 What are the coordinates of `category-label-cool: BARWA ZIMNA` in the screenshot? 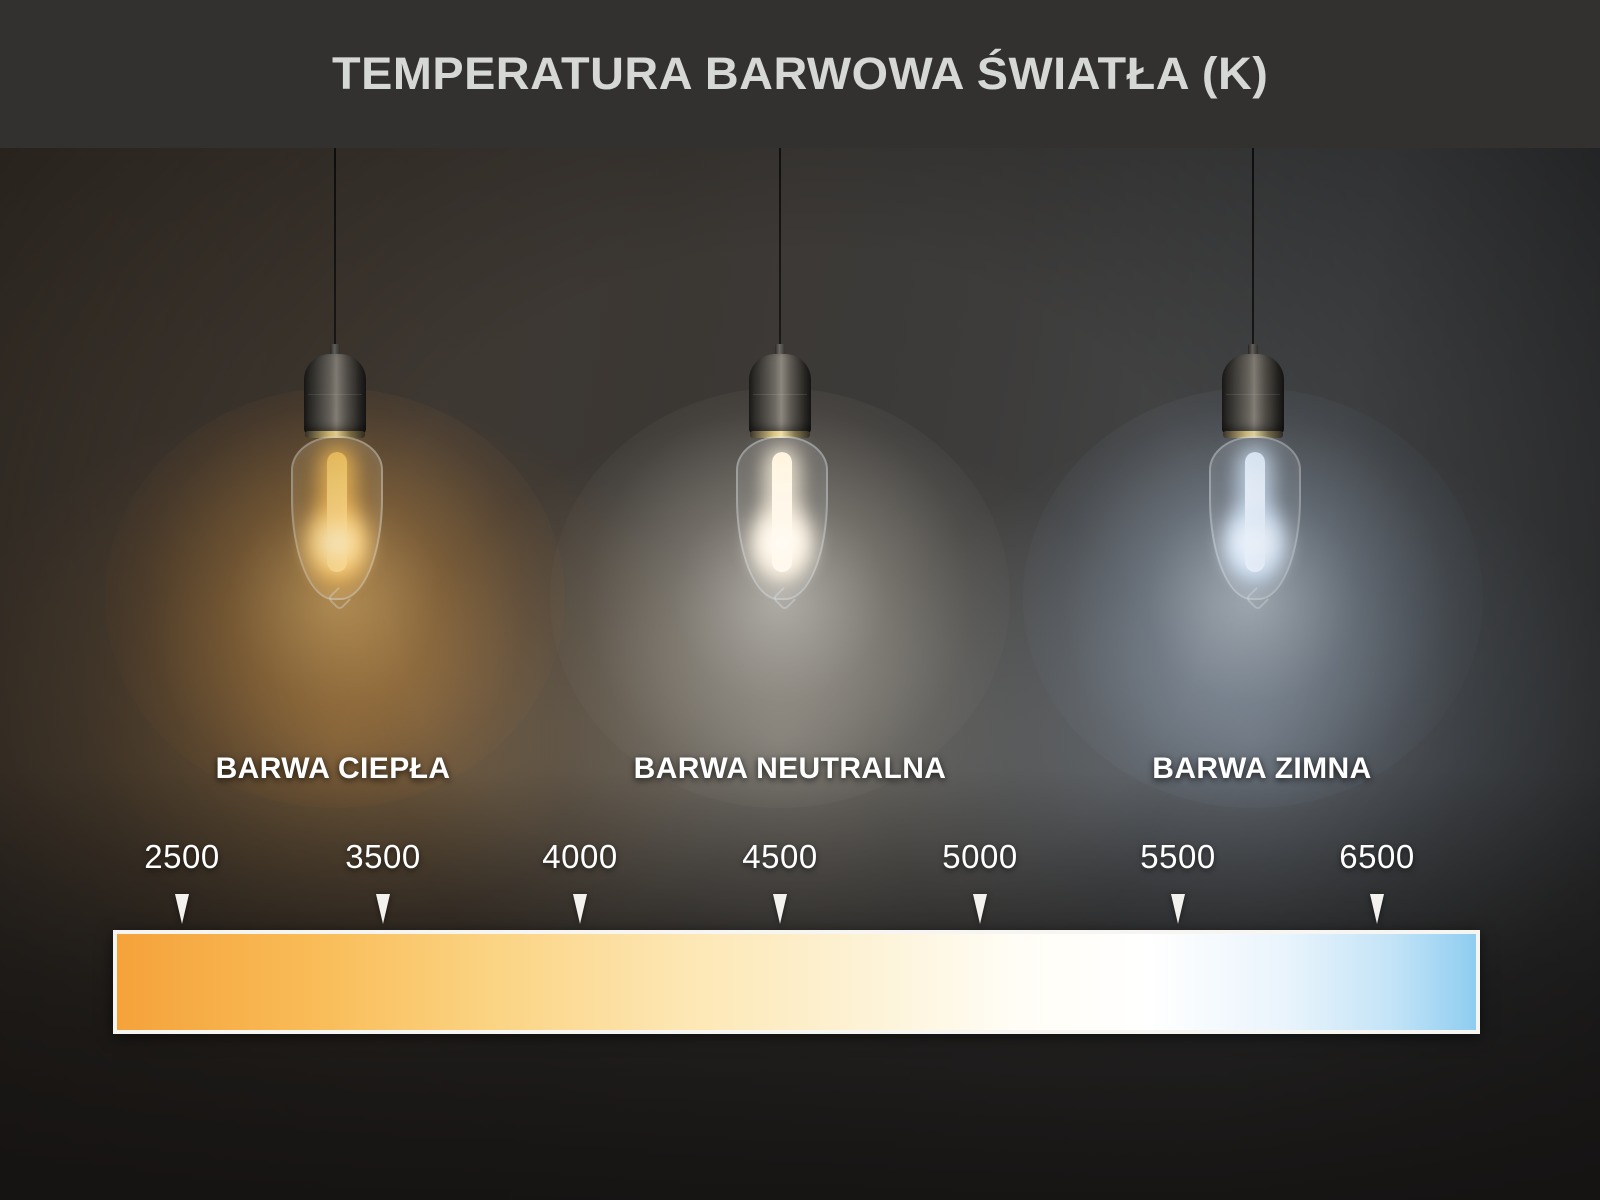 It's located at (1262, 768).